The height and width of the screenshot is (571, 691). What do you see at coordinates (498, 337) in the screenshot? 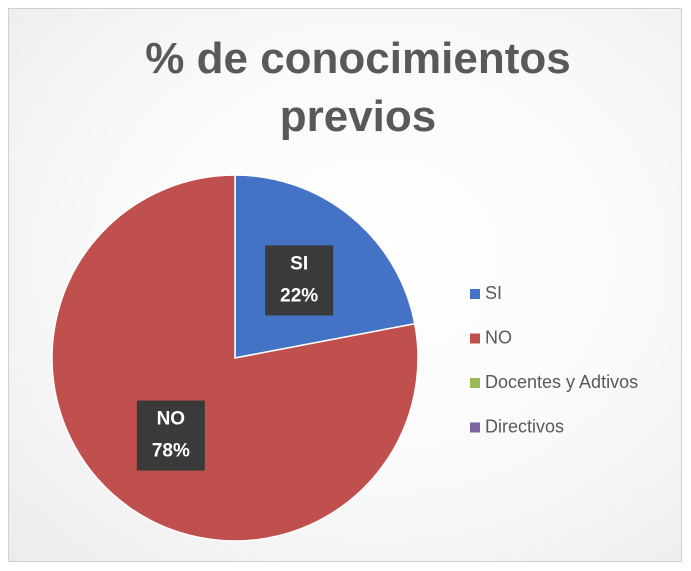
I see `legend-label: NO` at bounding box center [498, 337].